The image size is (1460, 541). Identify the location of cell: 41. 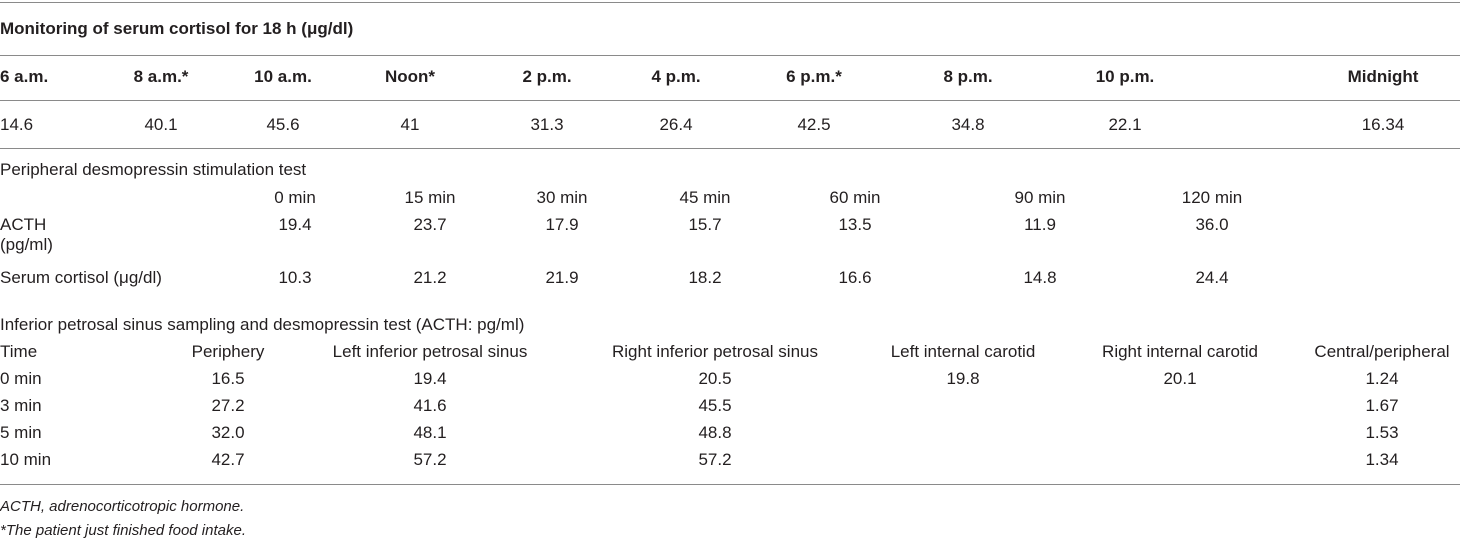
(410, 124).